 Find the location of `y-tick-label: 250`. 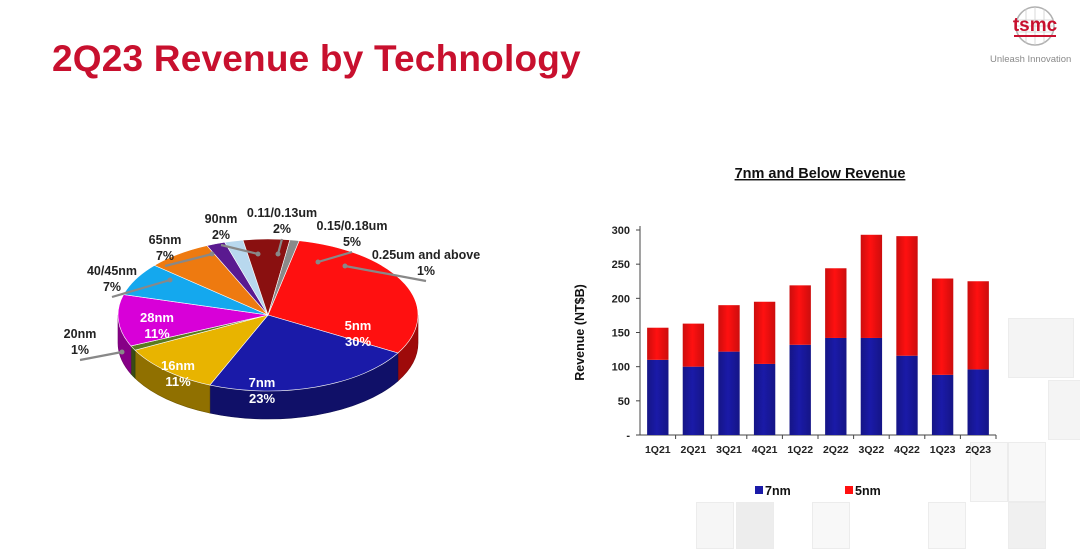

y-tick-label: 250 is located at coordinates (621, 265).